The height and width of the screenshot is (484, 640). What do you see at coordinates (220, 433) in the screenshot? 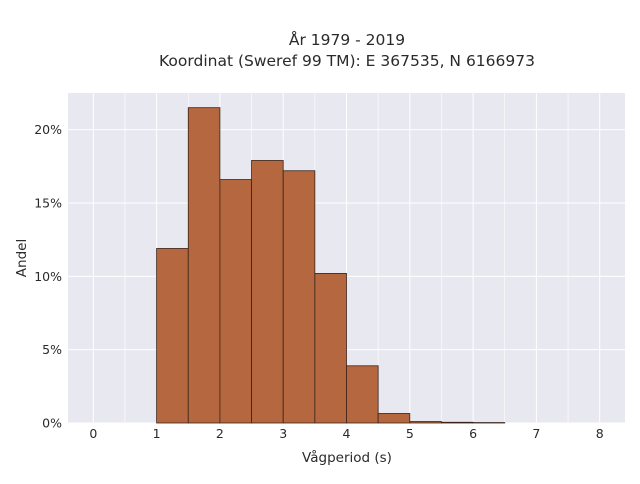
I see `x-tick-label: 2` at bounding box center [220, 433].